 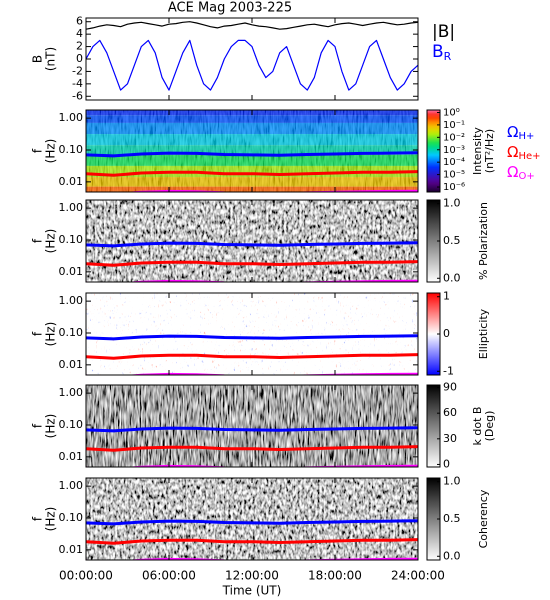 I want to click on gyrofrequency-legend: ΩO+, so click(x=521, y=173).